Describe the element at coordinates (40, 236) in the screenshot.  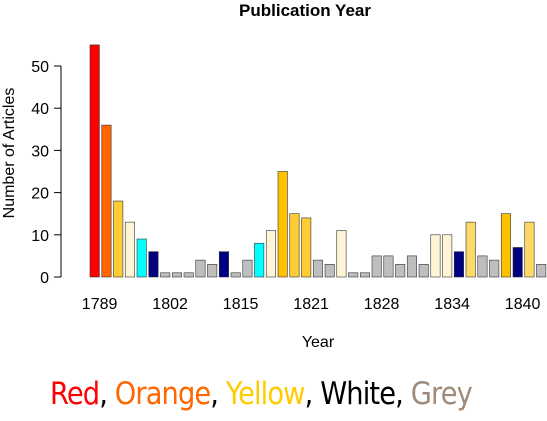
I see `y-tick-label: 10` at that location.